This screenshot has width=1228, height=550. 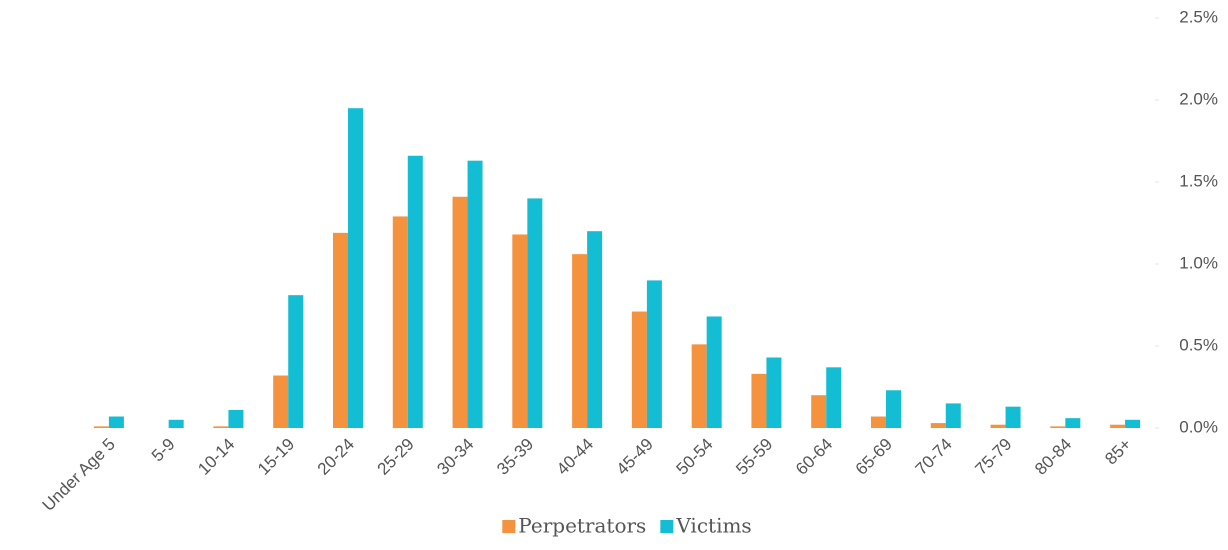 I want to click on x-tick-label: 70-74, so click(x=934, y=457).